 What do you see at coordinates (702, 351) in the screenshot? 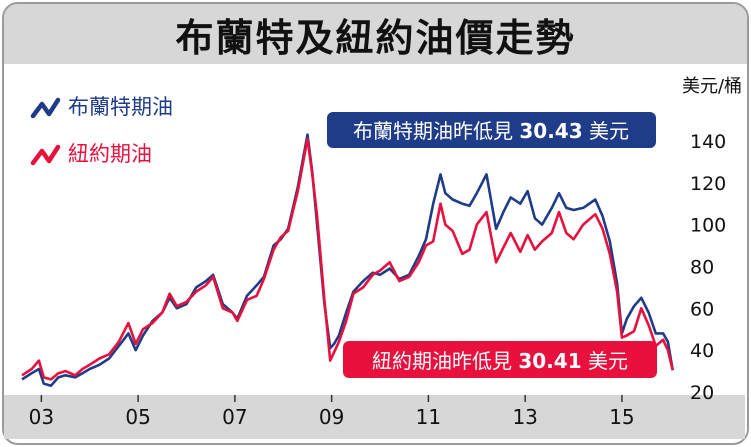
I see `y-tick-label: 40` at bounding box center [702, 351].